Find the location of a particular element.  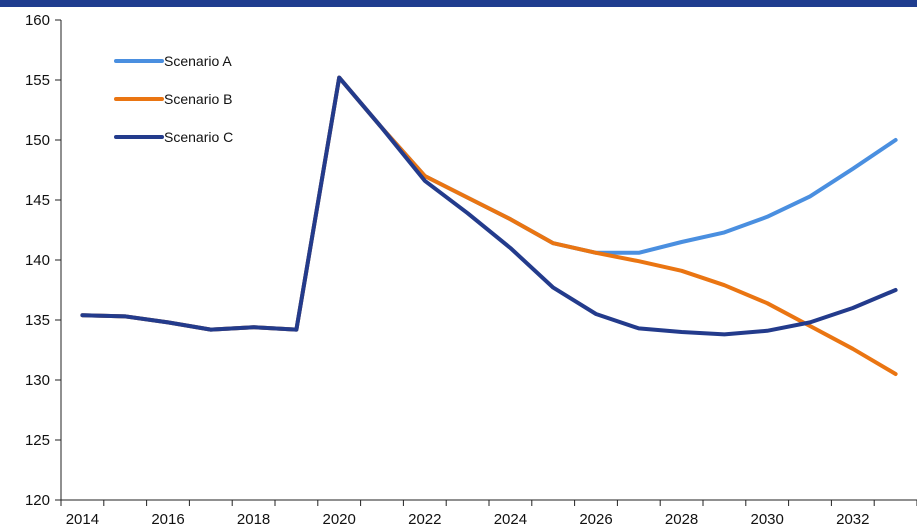

x-tick-label: 2022 is located at coordinates (424, 519).